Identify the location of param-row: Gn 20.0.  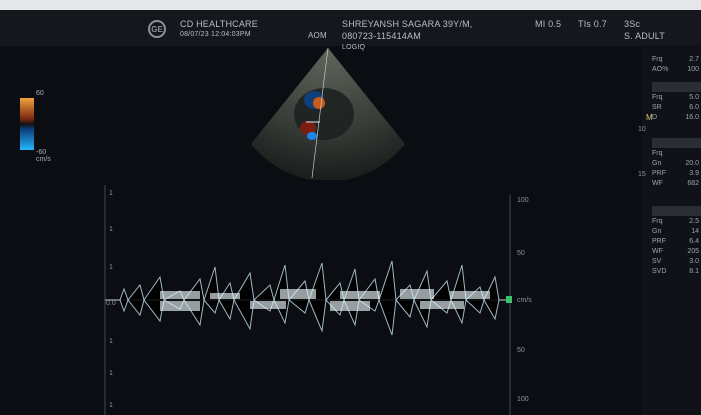
(675, 163).